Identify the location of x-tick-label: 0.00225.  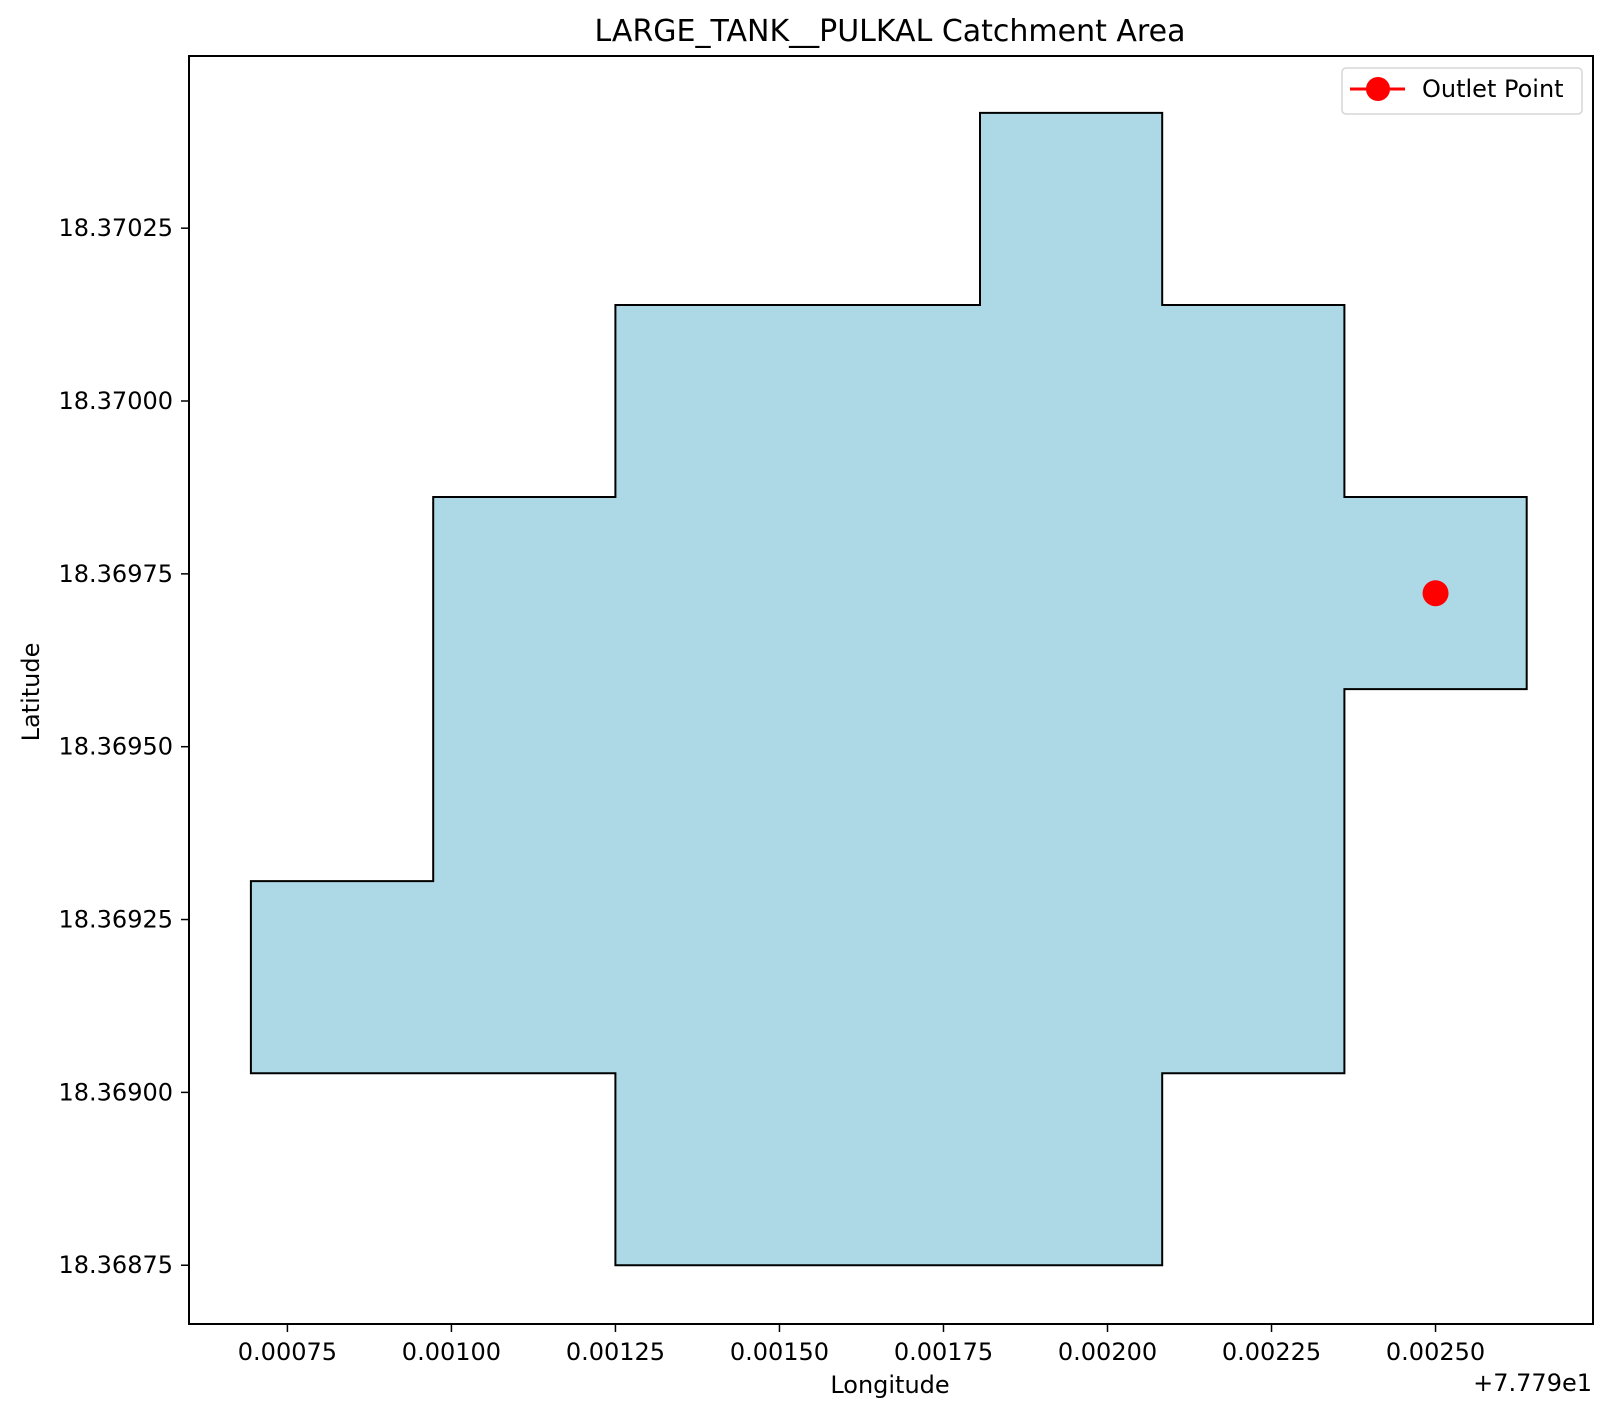
(1271, 1352).